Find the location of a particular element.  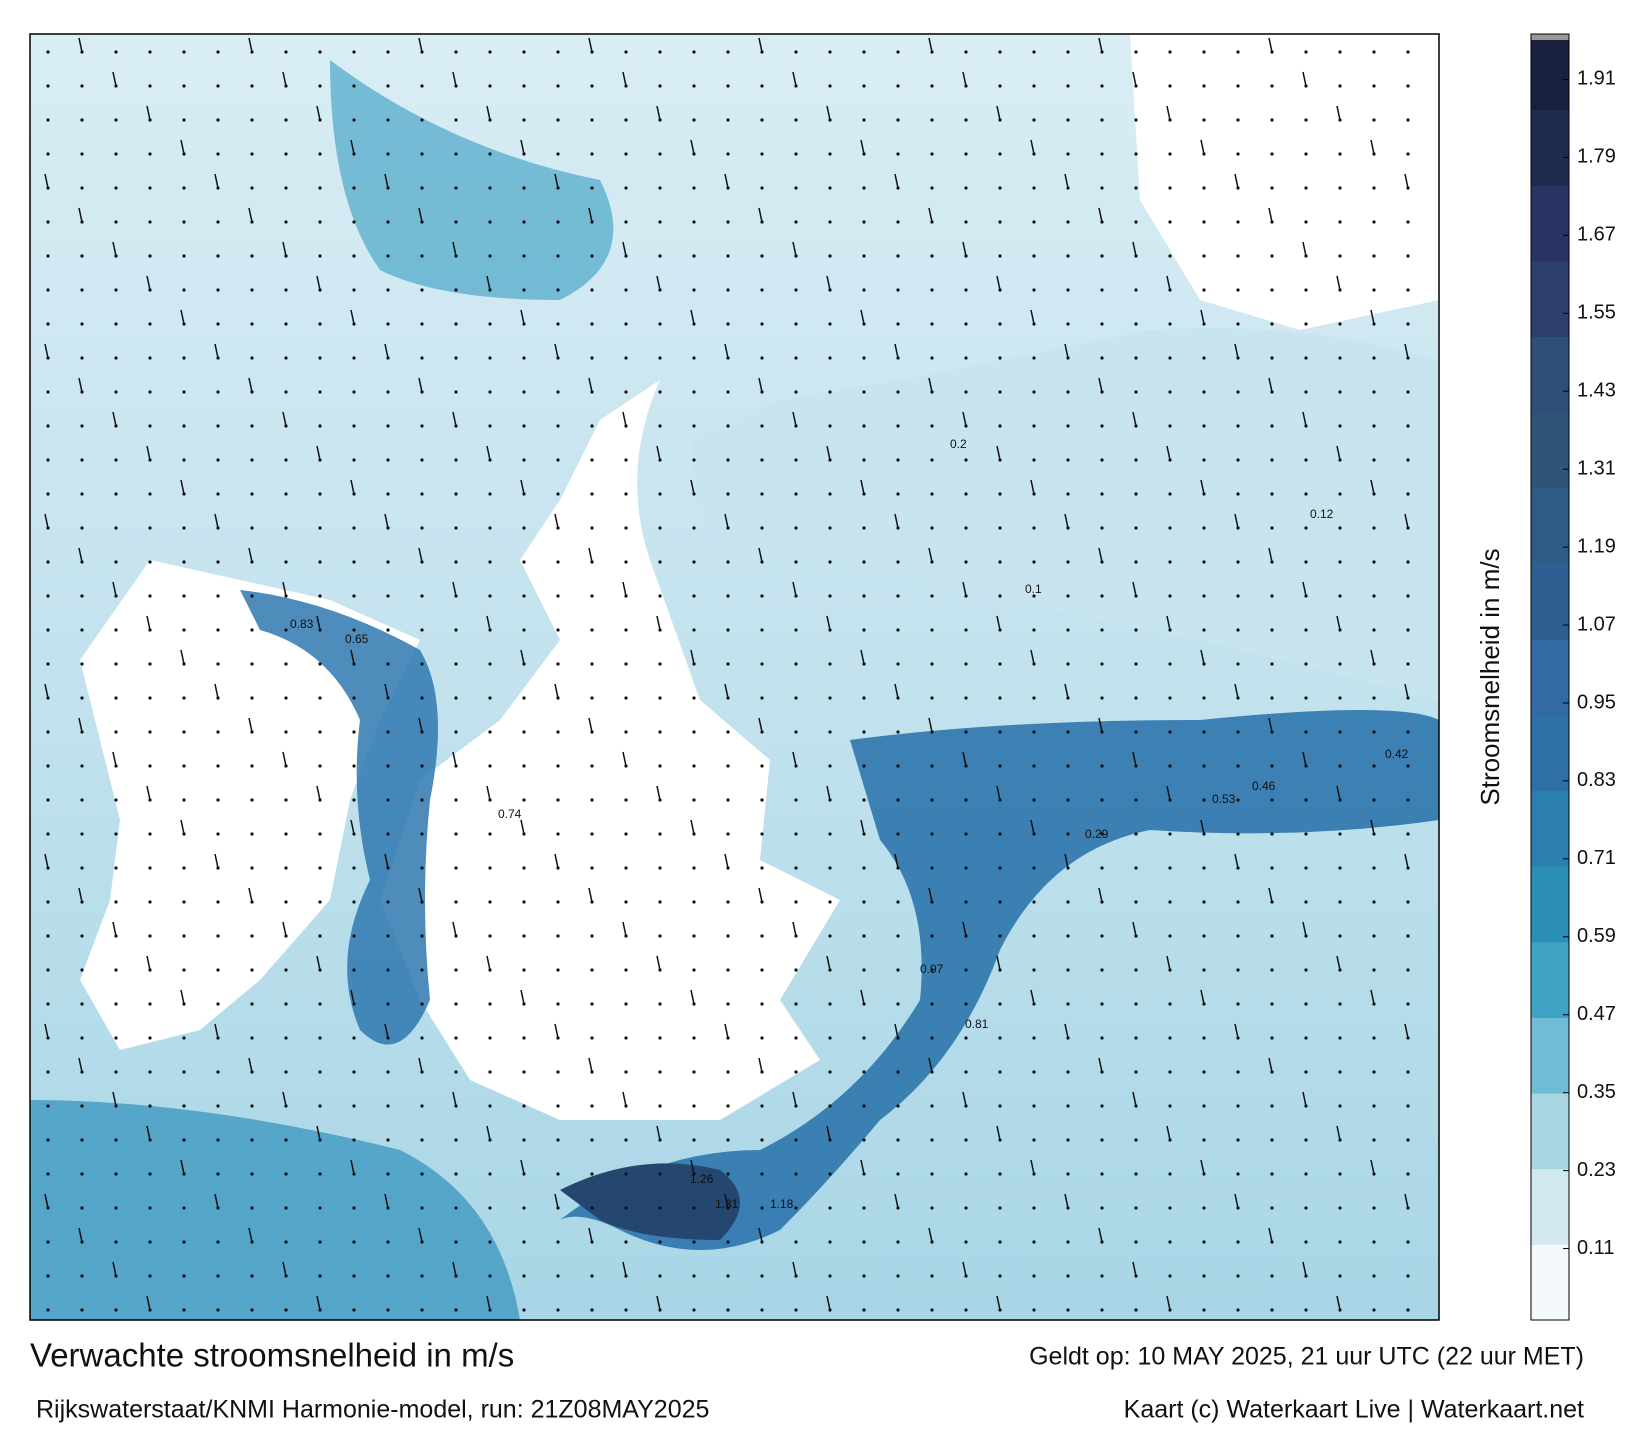

point-label: 1.26 is located at coordinates (702, 1179).